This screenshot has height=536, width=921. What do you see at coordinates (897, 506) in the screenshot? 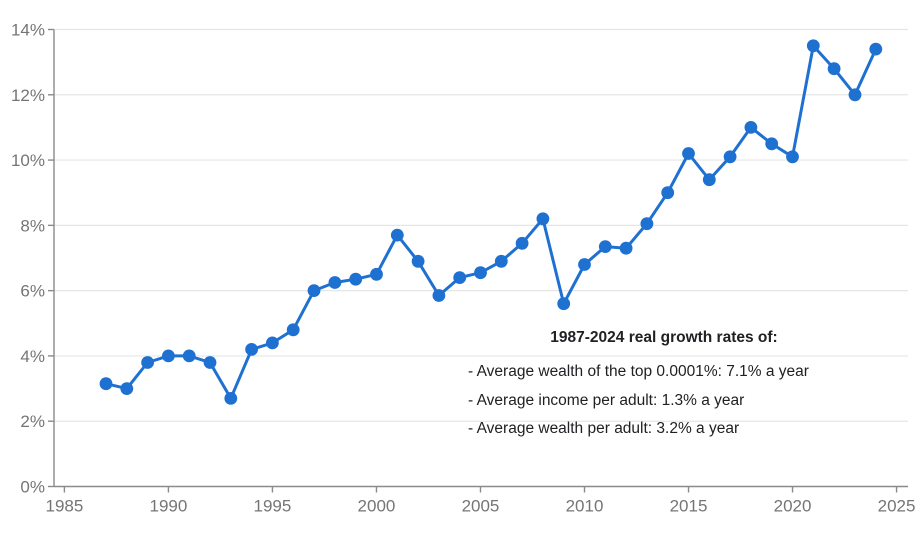
I see `x-tick-label: 2025` at bounding box center [897, 506].